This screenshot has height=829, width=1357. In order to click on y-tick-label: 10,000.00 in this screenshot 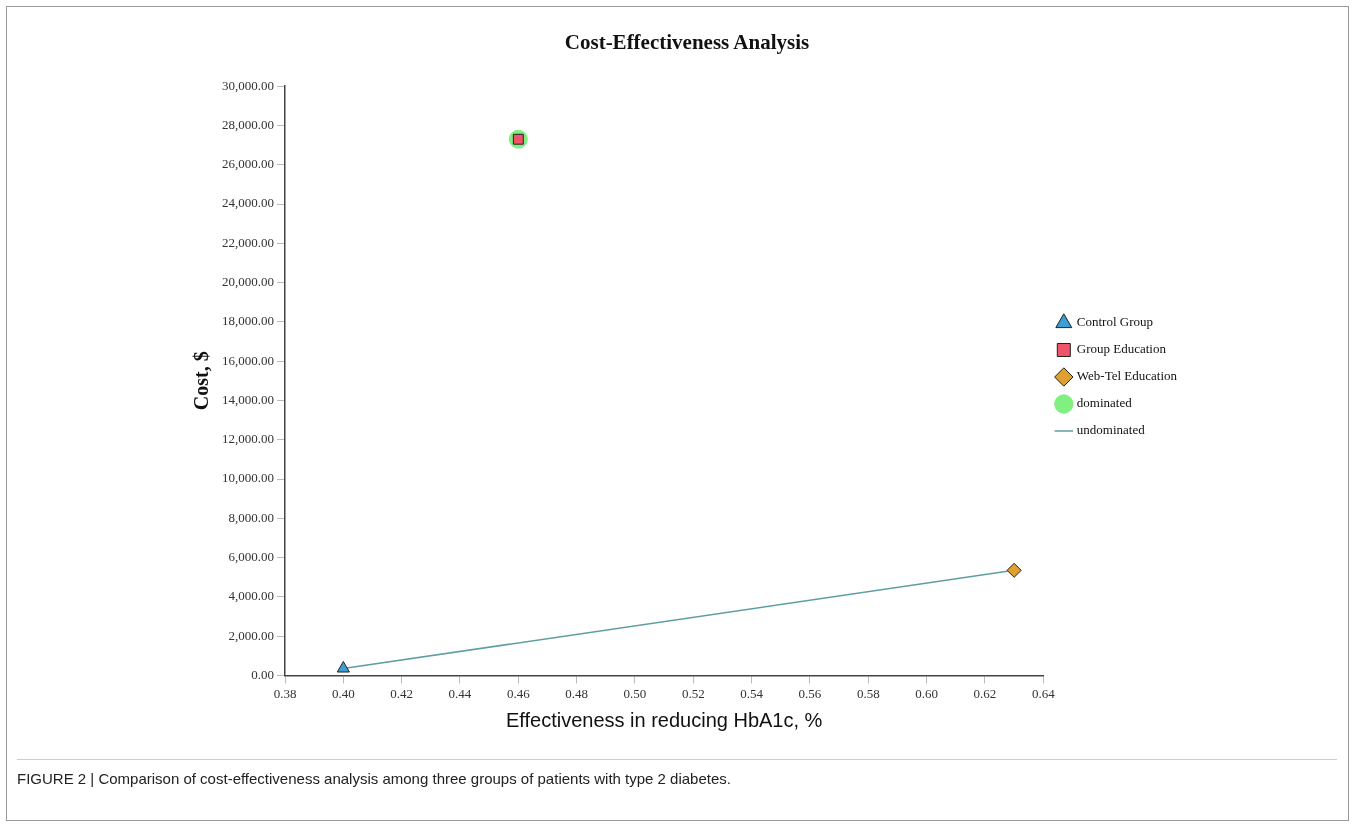, I will do `click(248, 478)`.